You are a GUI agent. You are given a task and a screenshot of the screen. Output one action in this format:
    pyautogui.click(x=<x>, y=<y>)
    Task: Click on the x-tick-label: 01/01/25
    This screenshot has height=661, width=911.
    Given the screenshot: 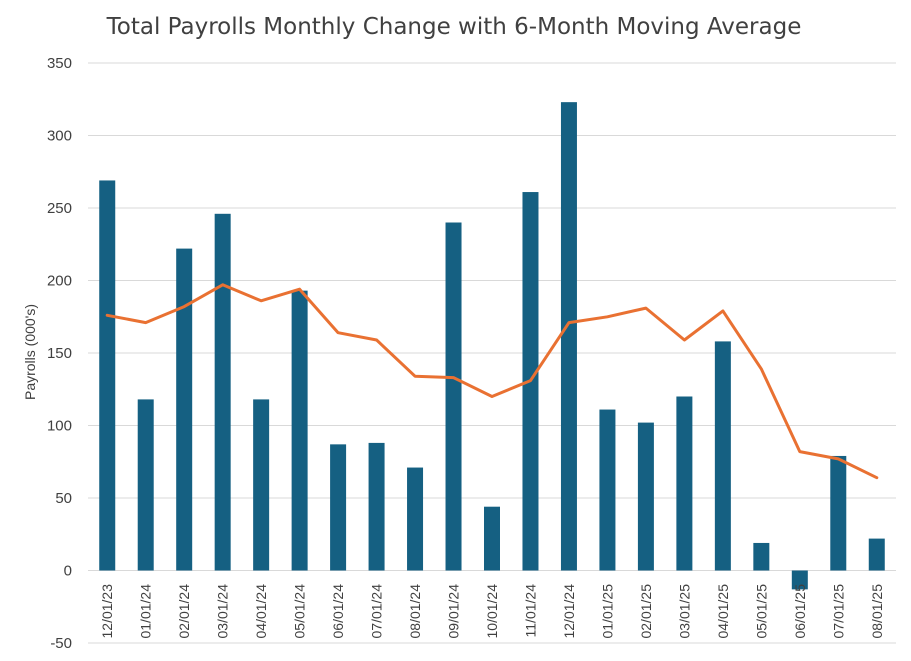 What is the action you would take?
    pyautogui.click(x=607, y=611)
    